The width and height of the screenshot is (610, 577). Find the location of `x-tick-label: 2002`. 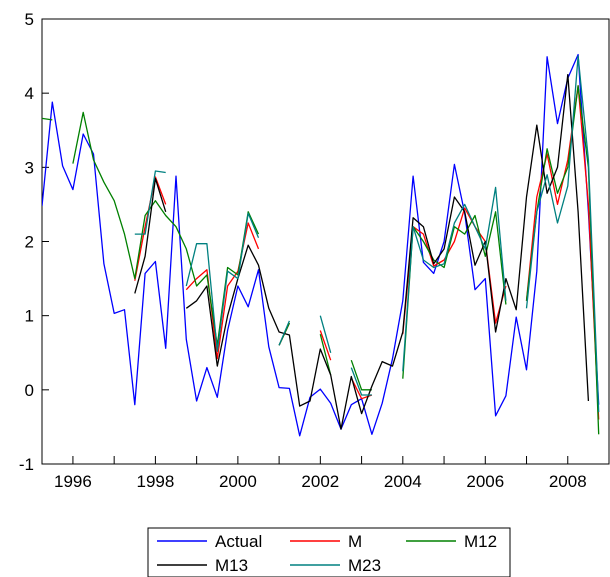

x-tick-label: 2002 is located at coordinates (320, 481).